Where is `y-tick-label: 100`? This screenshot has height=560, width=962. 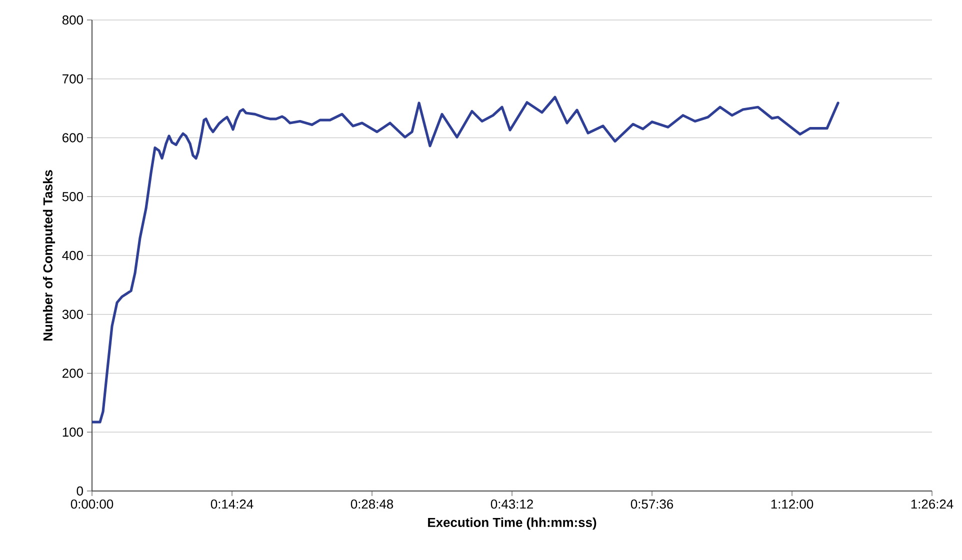 y-tick-label: 100 is located at coordinates (72, 432).